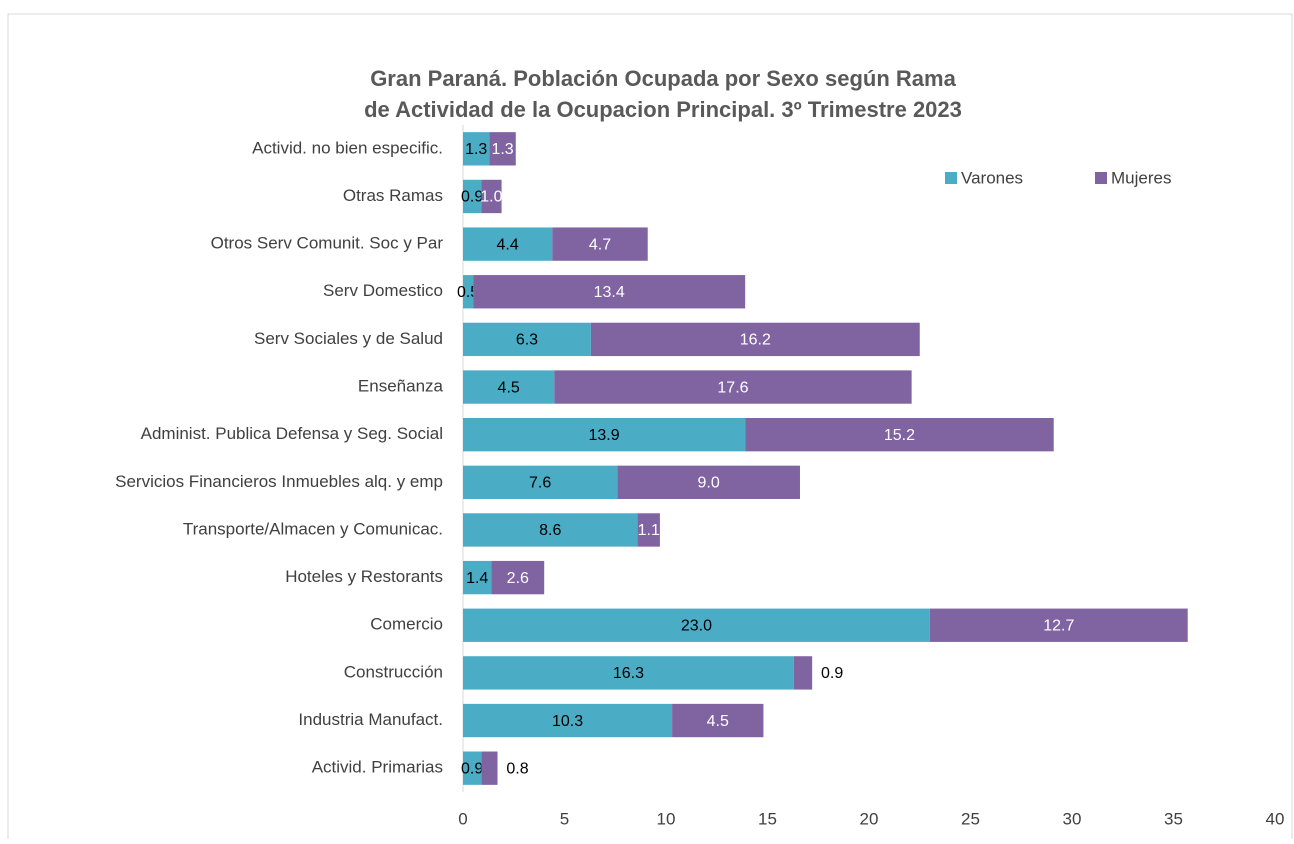  Describe the element at coordinates (1072, 818) in the screenshot. I see `x-tick-label: 30` at that location.